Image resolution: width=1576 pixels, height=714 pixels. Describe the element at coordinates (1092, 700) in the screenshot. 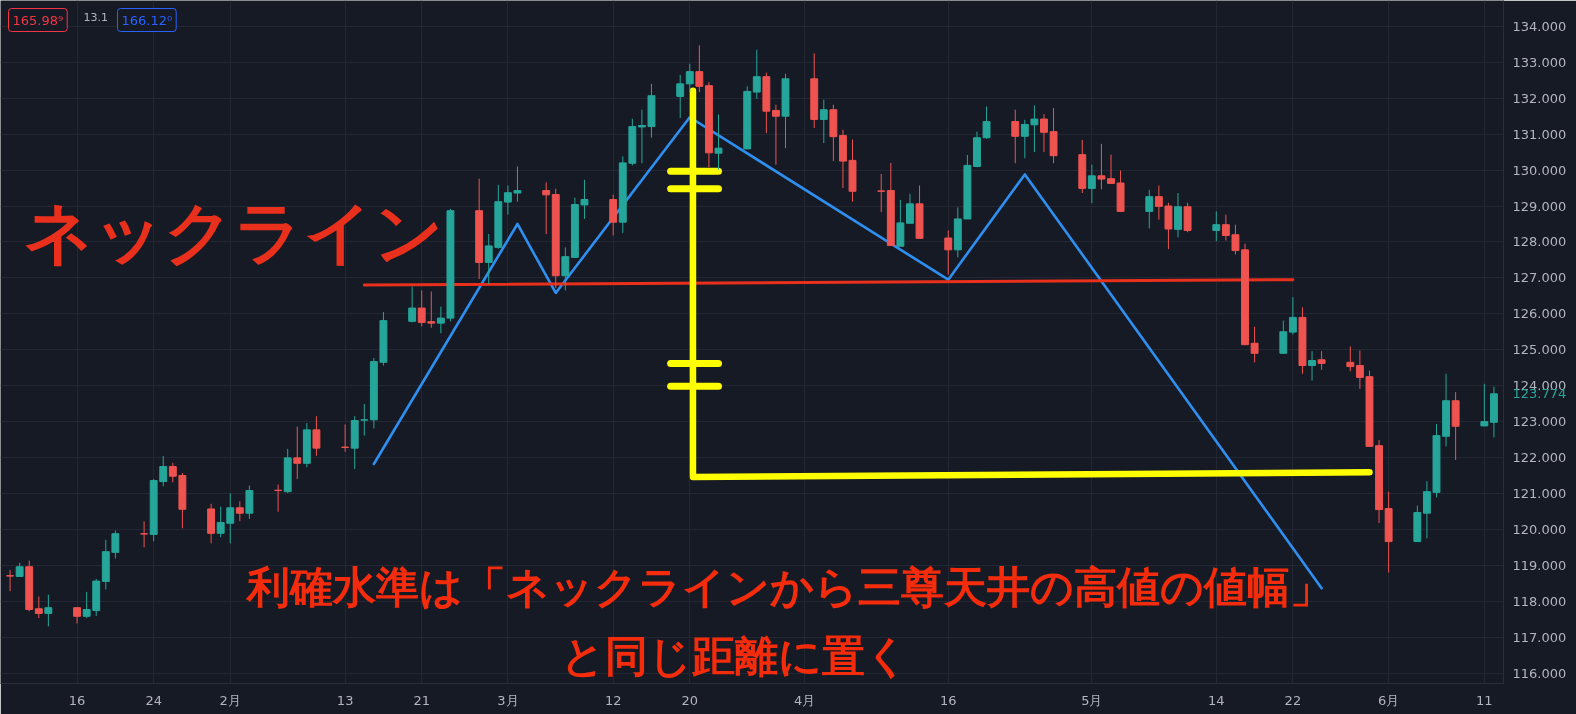

I see `x-tick-label: 5月` at that location.